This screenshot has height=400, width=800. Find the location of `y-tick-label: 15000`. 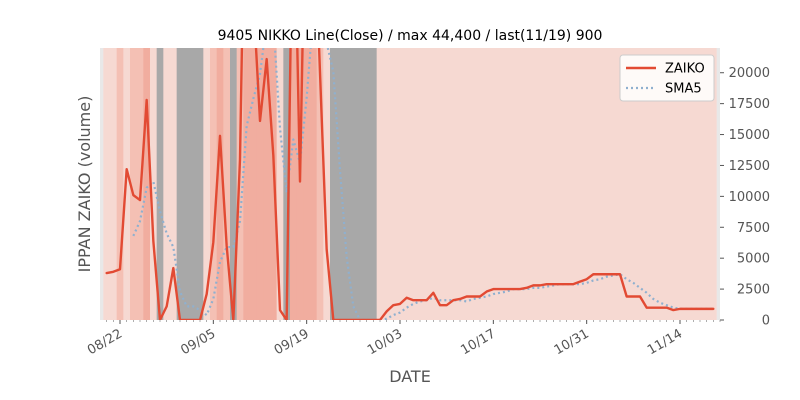

y-tick-label: 15000 is located at coordinates (749, 135).